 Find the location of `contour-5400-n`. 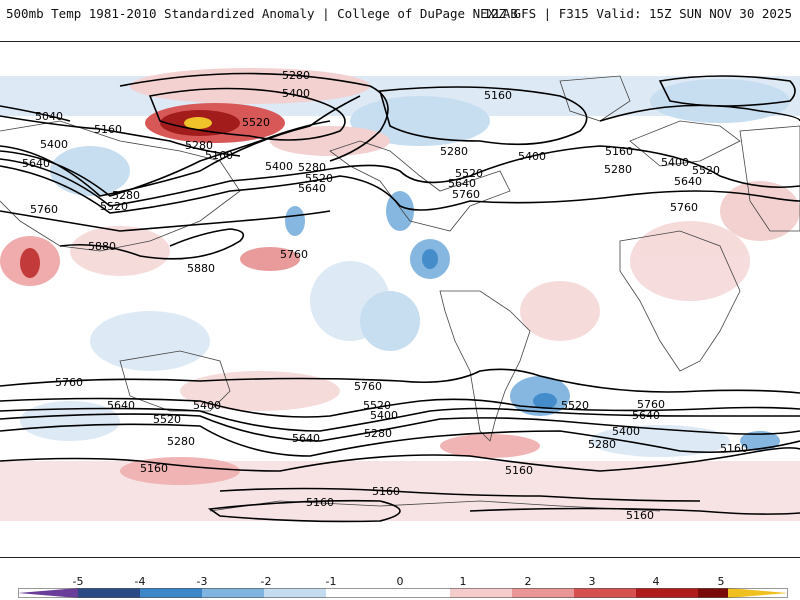

contour-5400-n is located at coordinates (180, 146).